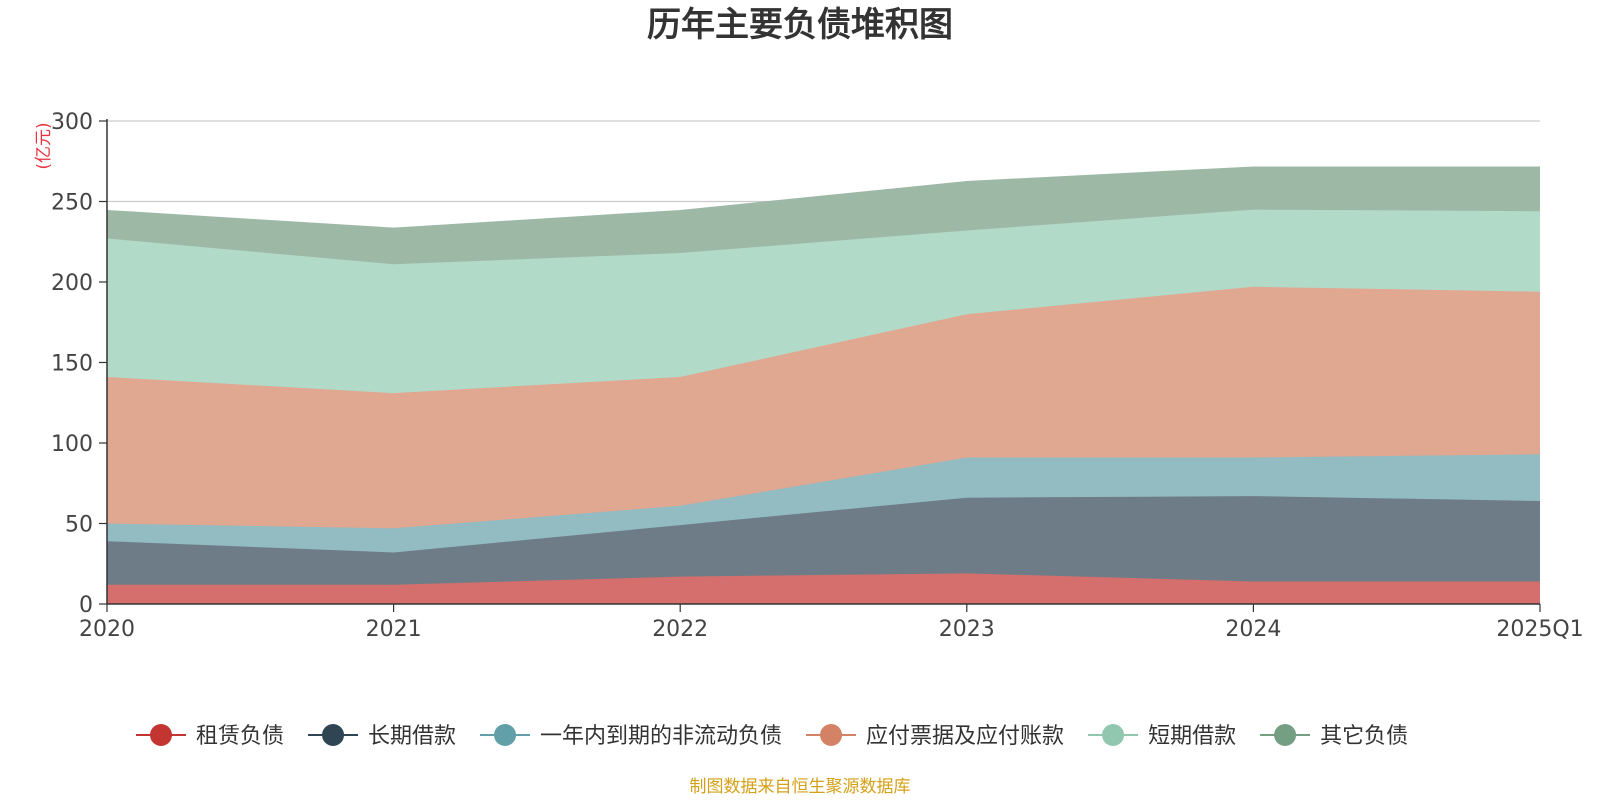 The width and height of the screenshot is (1600, 800). What do you see at coordinates (107, 629) in the screenshot?
I see `x-tick-label: 2020` at bounding box center [107, 629].